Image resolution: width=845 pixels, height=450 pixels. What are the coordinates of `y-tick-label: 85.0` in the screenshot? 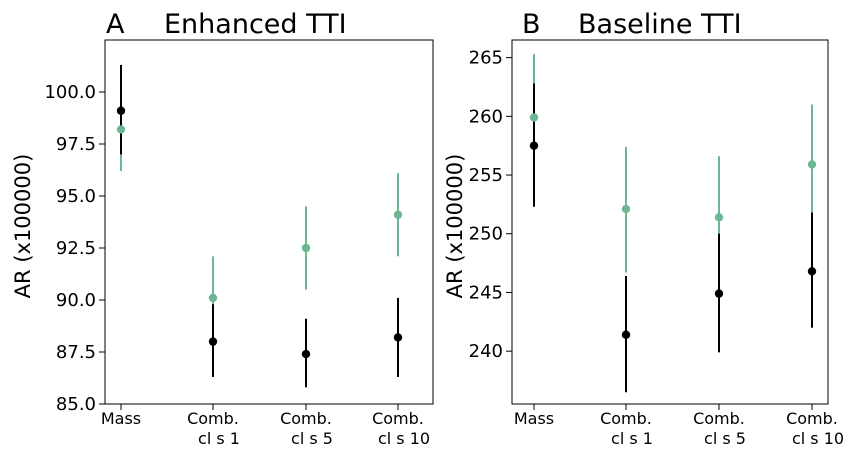 It's located at (76, 404).